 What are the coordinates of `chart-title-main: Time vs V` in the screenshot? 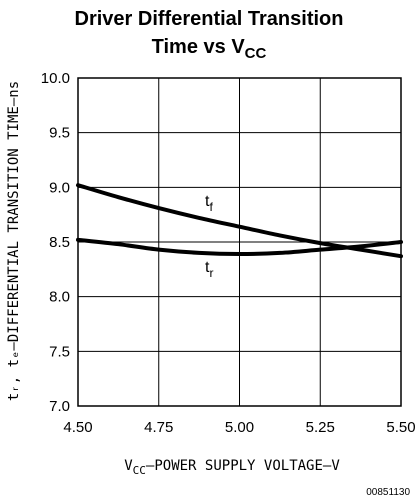 It's located at (199, 47).